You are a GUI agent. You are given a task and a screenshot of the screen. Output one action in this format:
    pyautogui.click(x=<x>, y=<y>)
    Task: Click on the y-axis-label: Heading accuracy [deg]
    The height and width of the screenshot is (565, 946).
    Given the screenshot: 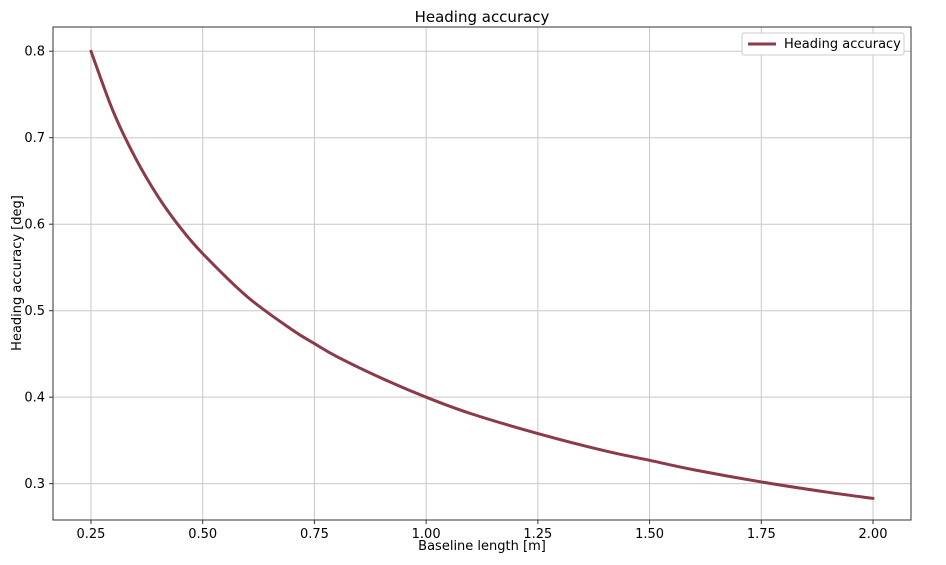 What is the action you would take?
    pyautogui.click(x=17, y=273)
    